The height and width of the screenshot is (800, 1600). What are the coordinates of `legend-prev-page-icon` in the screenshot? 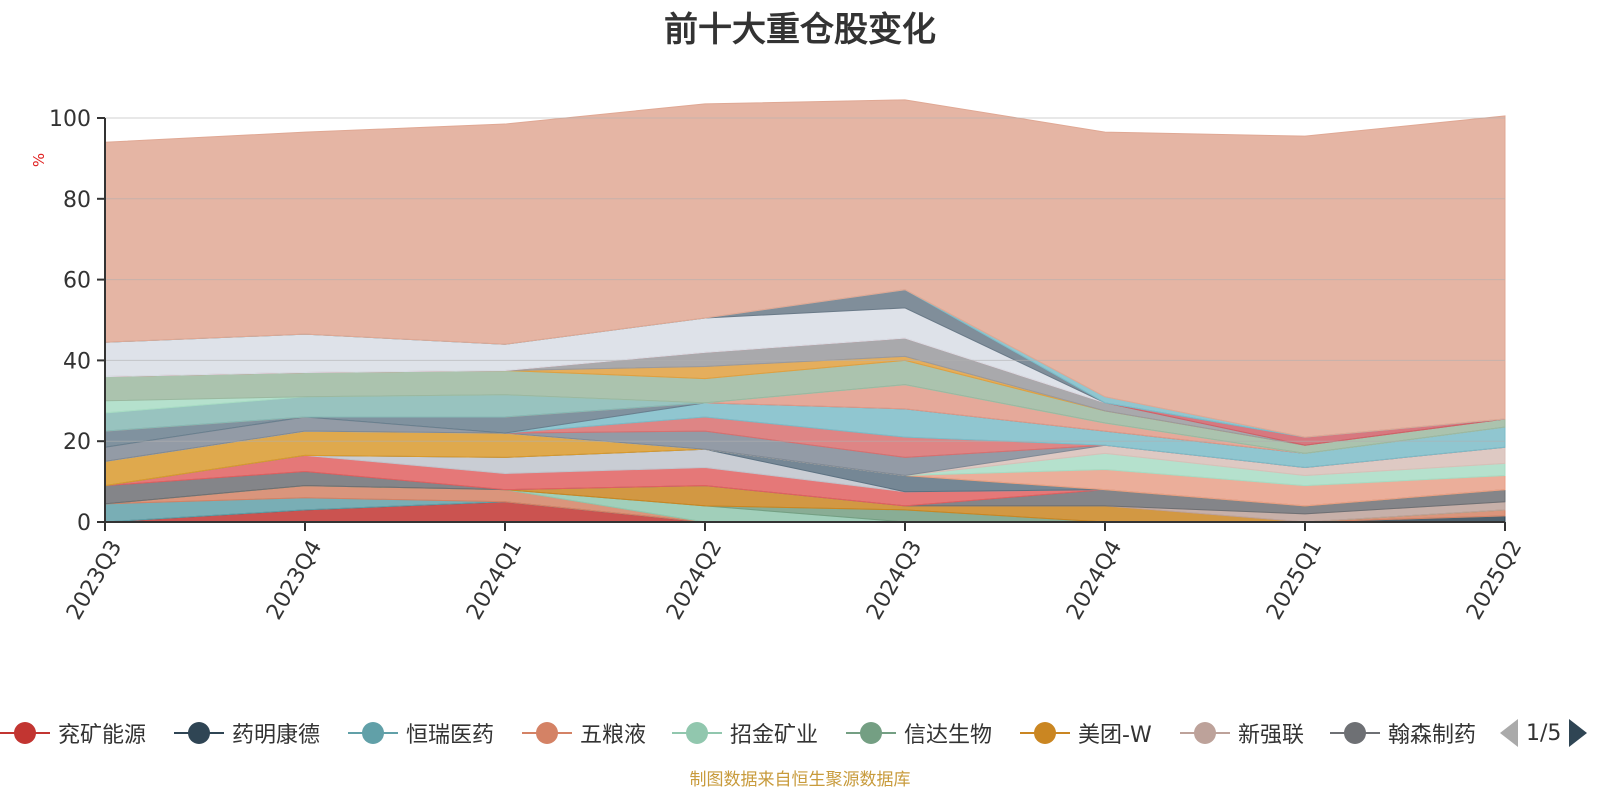 It's located at (1509, 733).